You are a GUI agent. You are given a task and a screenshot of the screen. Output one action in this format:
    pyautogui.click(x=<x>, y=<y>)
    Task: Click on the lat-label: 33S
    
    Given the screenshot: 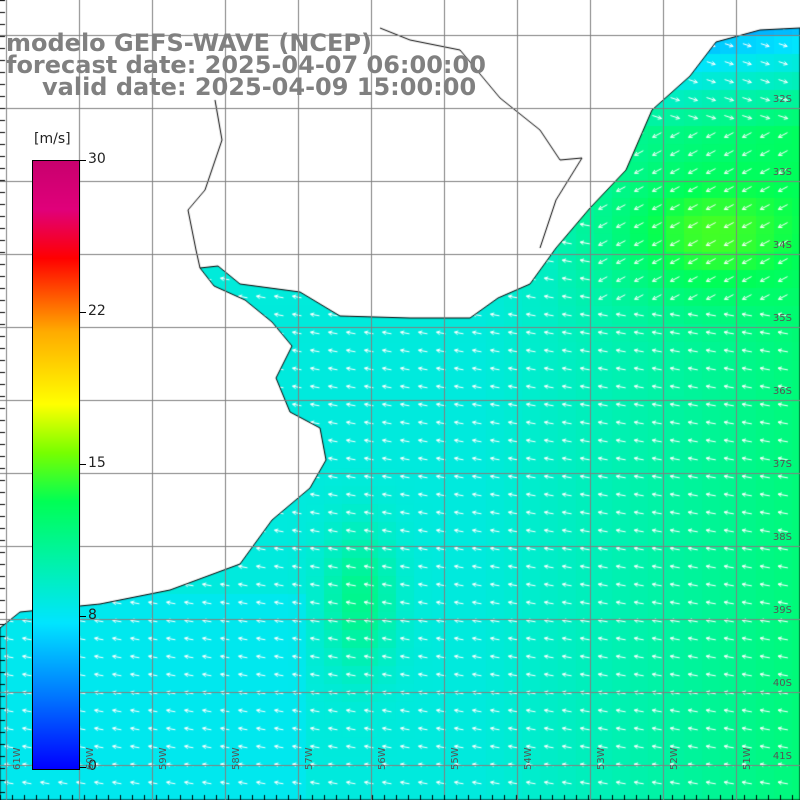 What is the action you would take?
    pyautogui.click(x=782, y=172)
    